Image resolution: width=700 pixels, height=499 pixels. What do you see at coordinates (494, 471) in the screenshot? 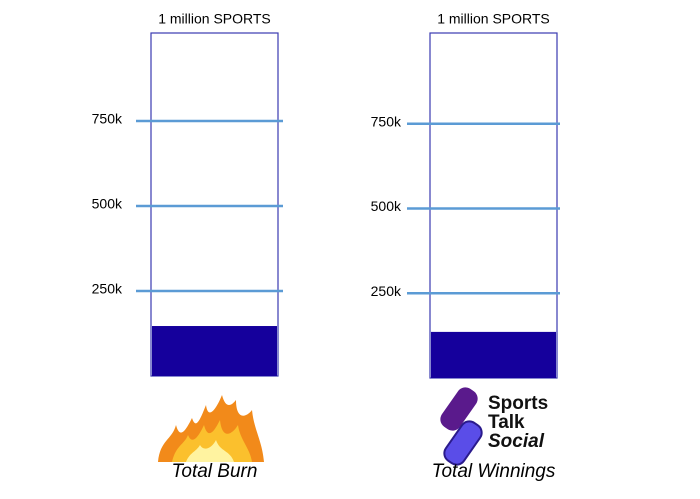
I see `gauge-label: Total Winnings` at bounding box center [494, 471].